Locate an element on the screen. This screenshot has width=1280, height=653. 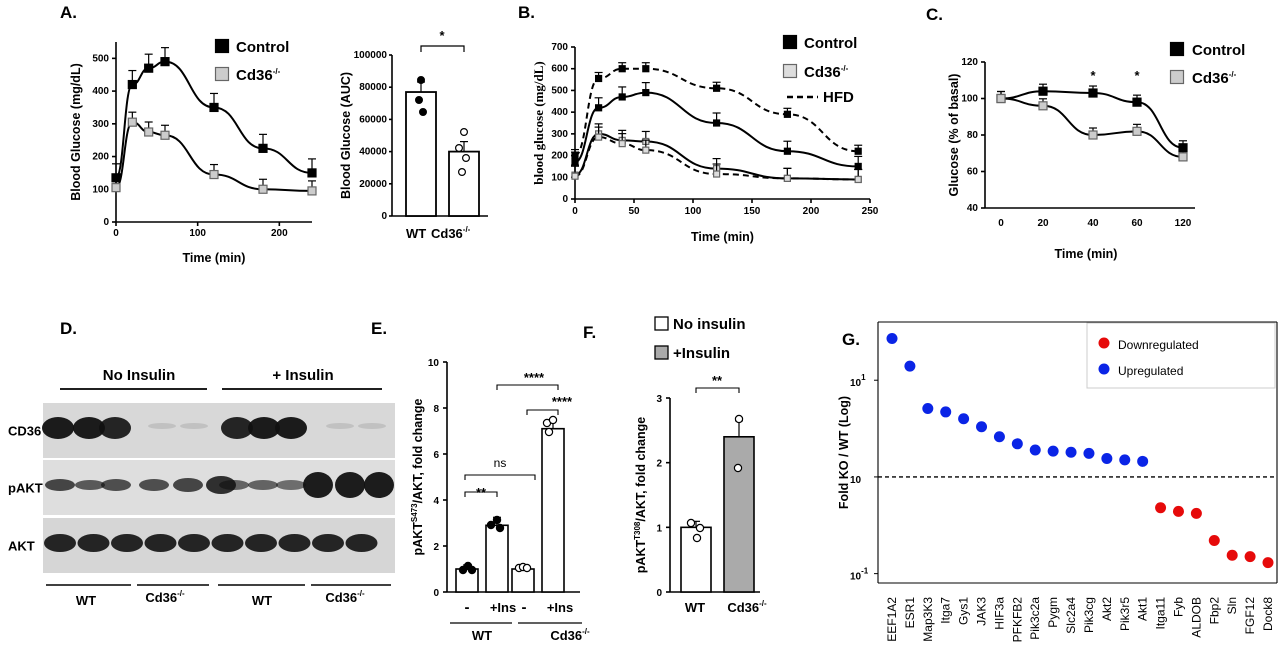
f-legend-ins-marker is located at coordinates (661, 352).